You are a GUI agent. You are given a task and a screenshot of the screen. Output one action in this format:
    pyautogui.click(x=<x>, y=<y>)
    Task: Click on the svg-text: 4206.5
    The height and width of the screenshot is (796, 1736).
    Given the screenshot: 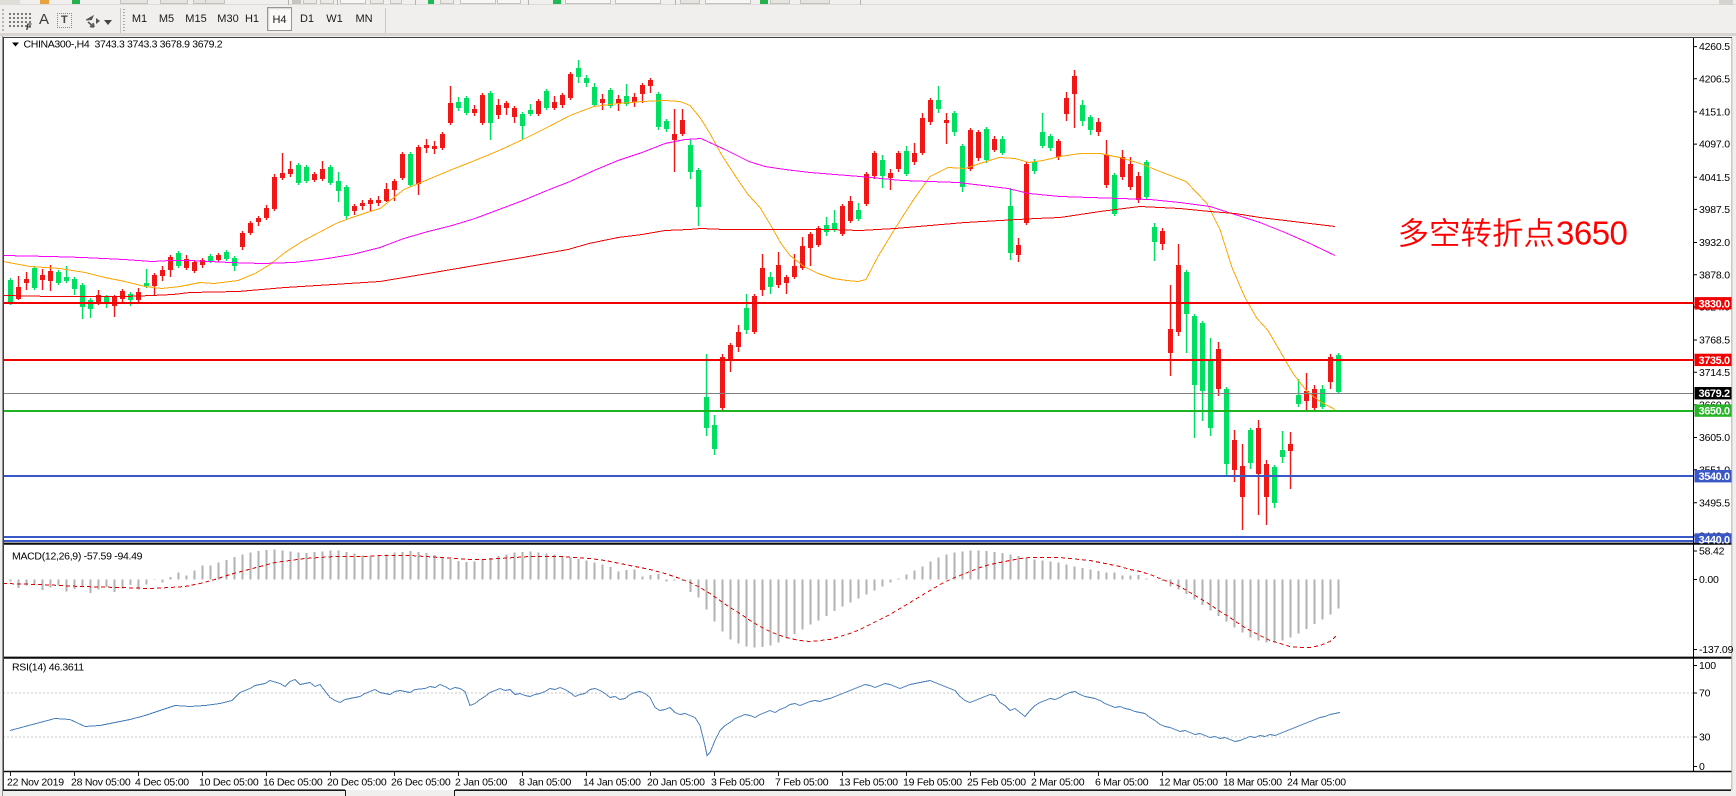 What is the action you would take?
    pyautogui.click(x=1714, y=79)
    